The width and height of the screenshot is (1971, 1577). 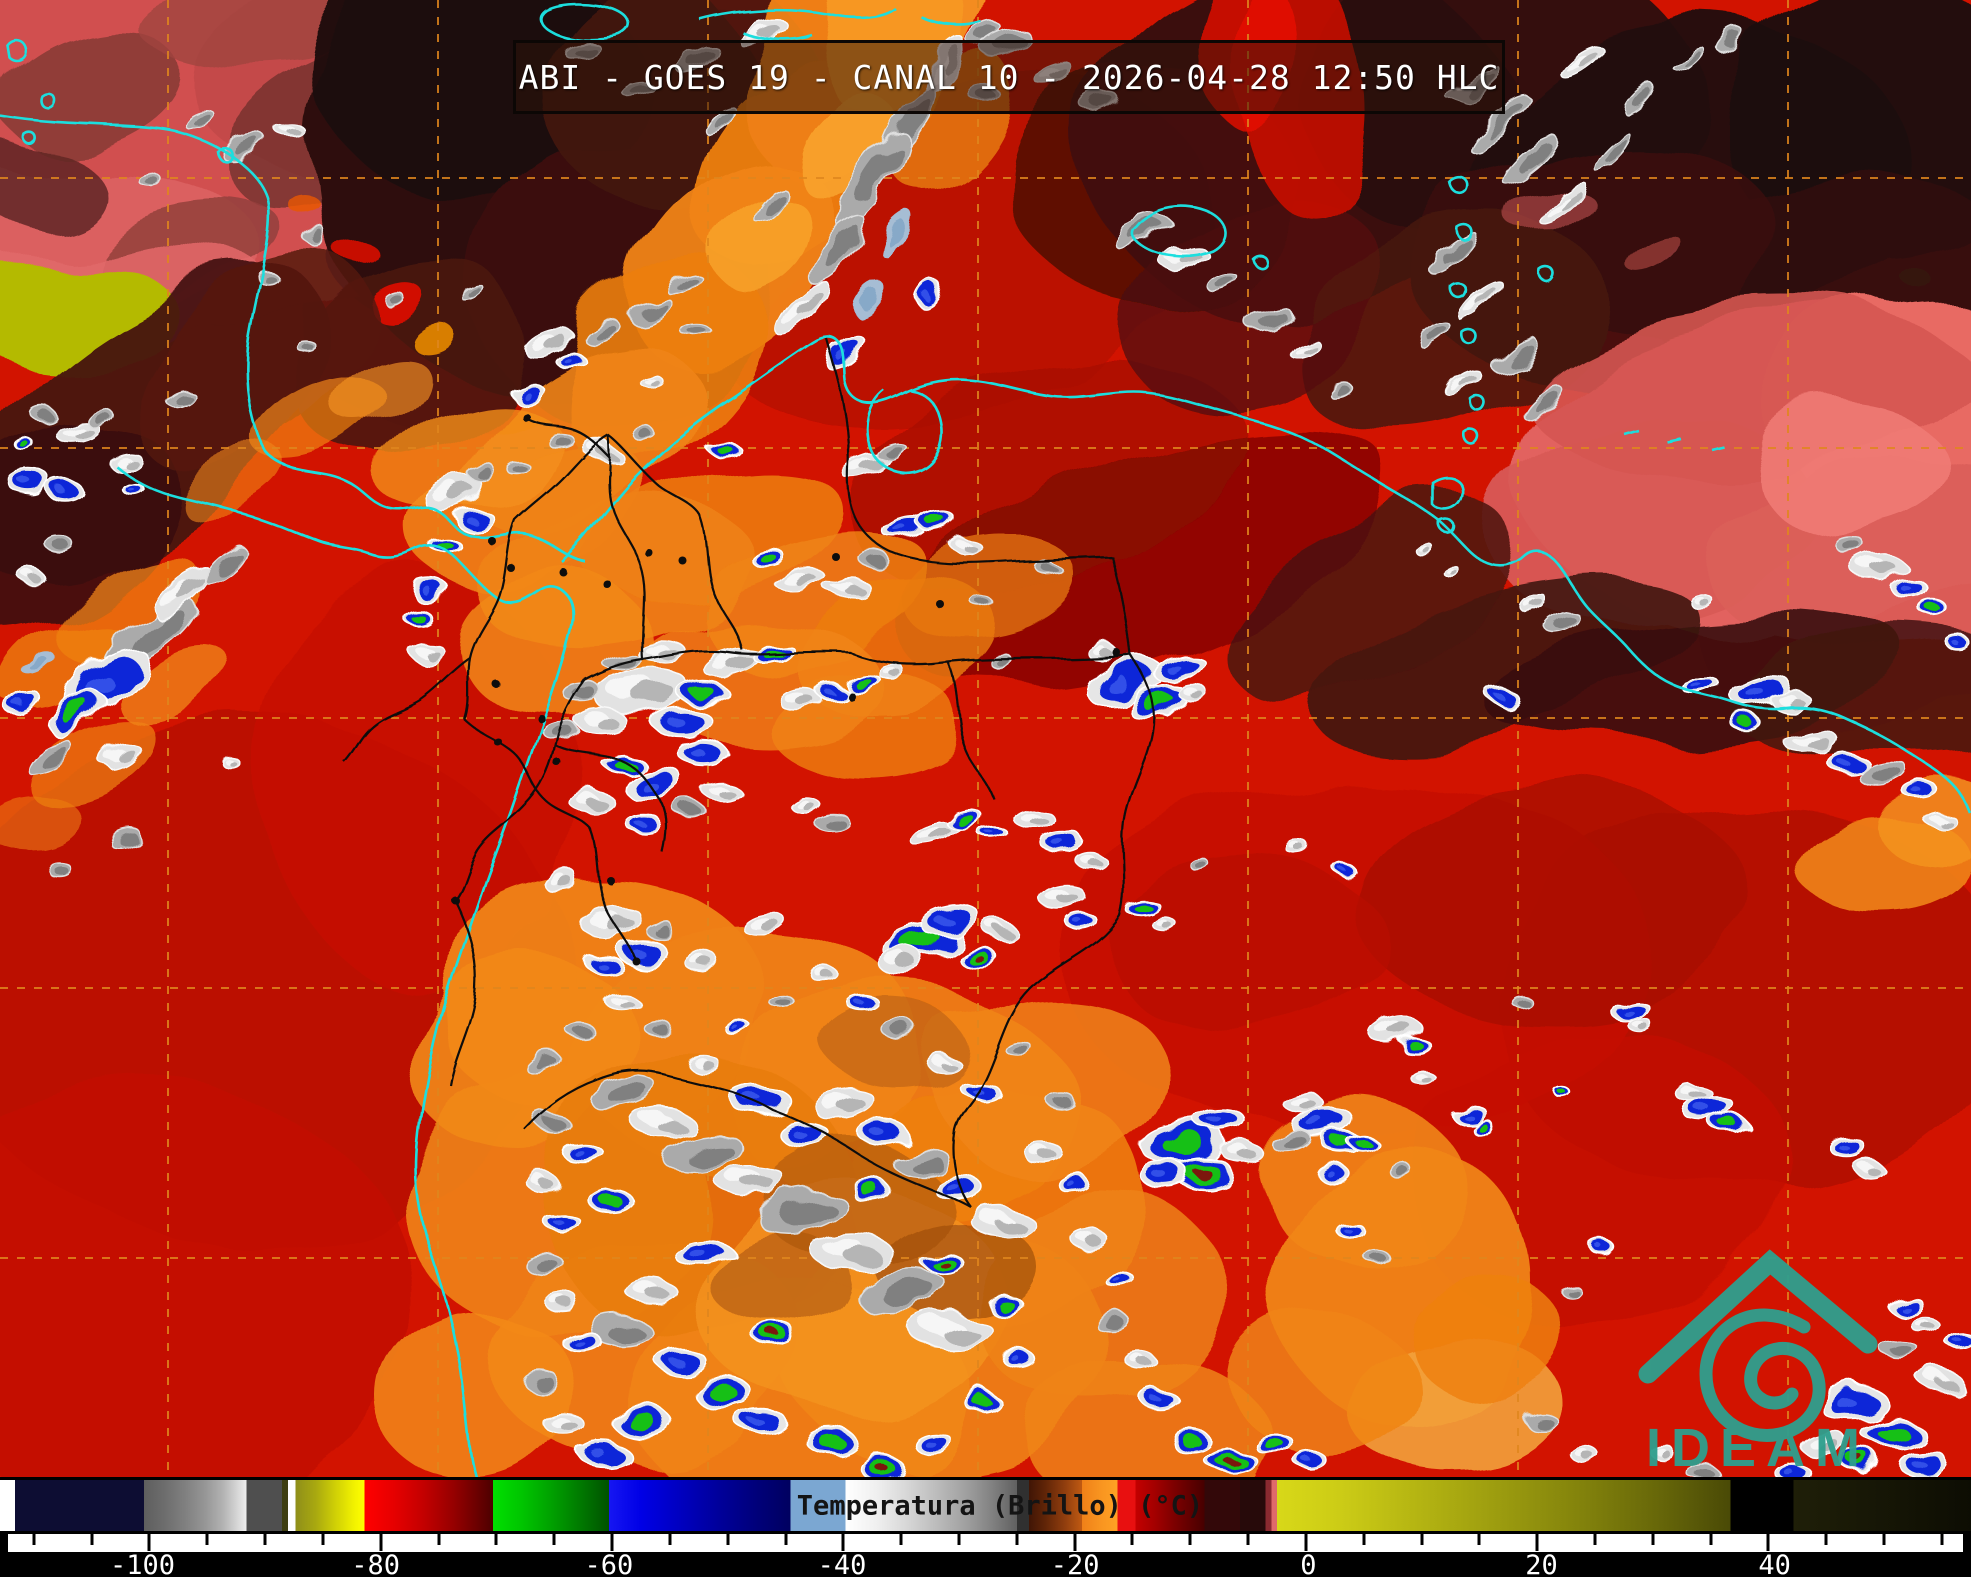 I want to click on colorbar-tick-label: -100, so click(x=142, y=1563).